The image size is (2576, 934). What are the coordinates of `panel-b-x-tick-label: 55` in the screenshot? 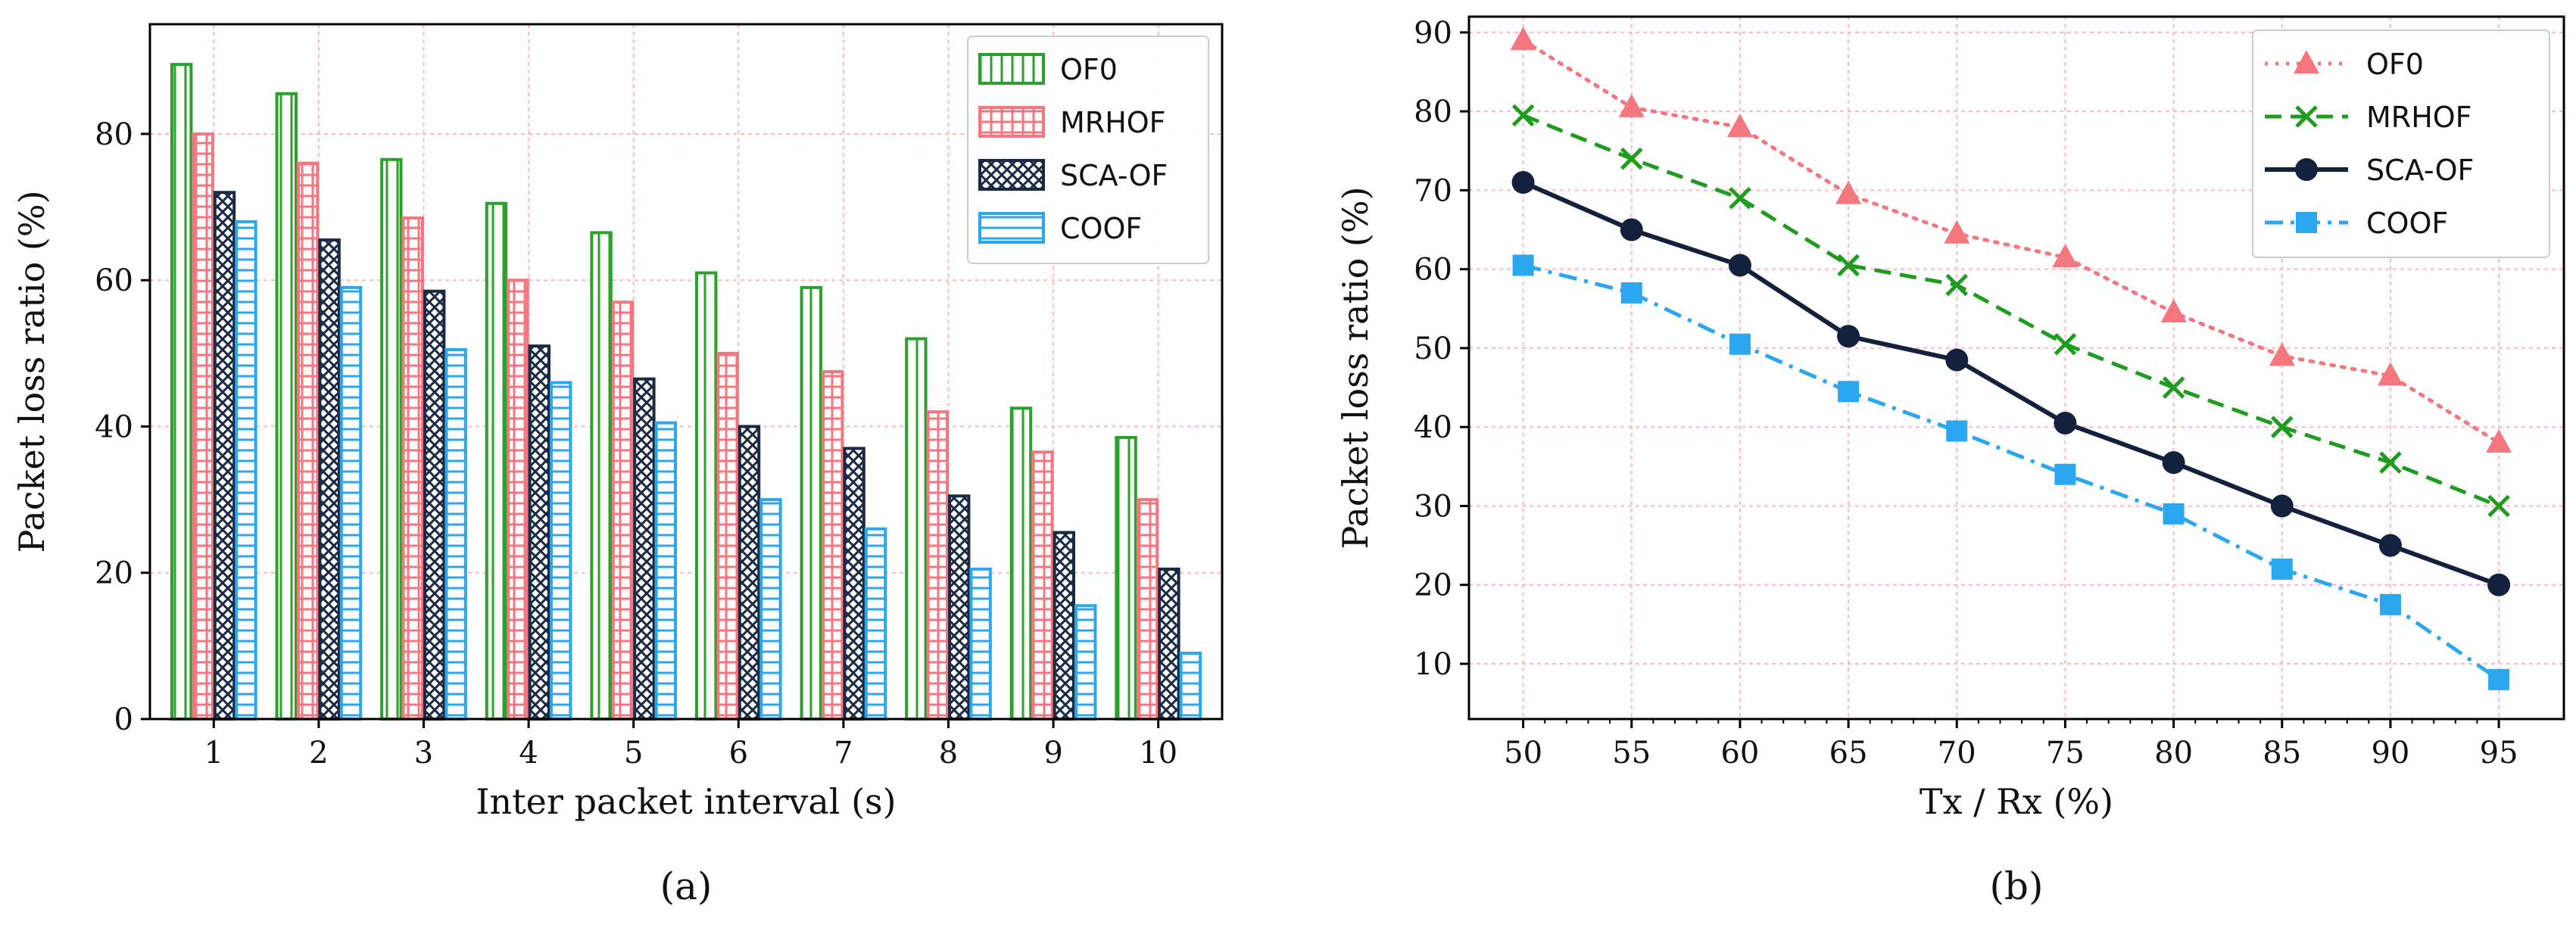 It's located at (1631, 753).